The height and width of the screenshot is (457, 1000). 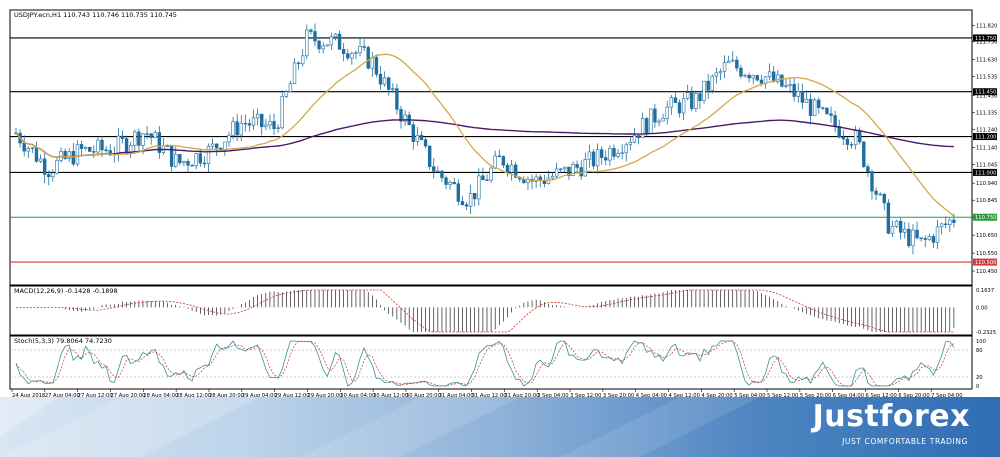 I want to click on macd-header: MACD(12,26,9) -0.1428 -0.1898, so click(x=66, y=291).